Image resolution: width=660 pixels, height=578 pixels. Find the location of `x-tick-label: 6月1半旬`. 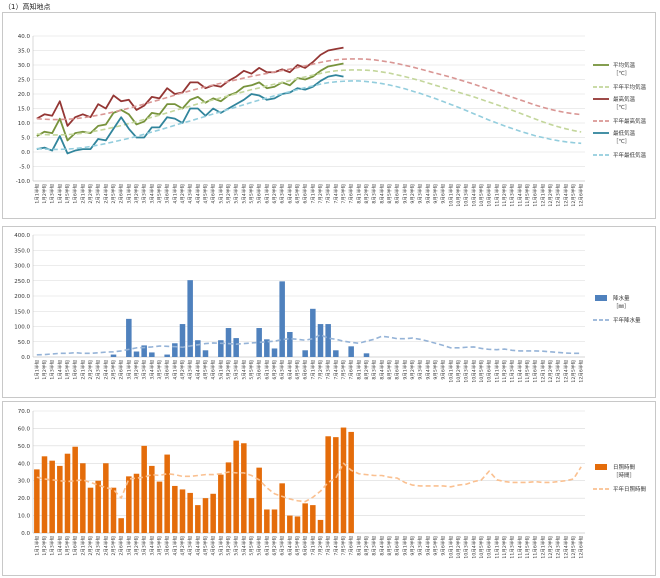

x-tick-label: 6月1半旬 is located at coordinates (266, 194).